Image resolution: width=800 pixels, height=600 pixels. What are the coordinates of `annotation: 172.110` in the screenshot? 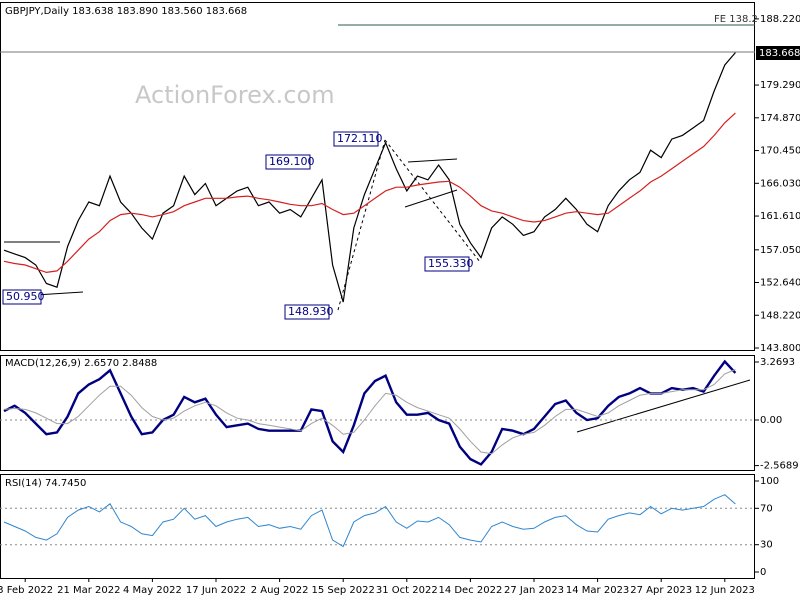 It's located at (360, 138).